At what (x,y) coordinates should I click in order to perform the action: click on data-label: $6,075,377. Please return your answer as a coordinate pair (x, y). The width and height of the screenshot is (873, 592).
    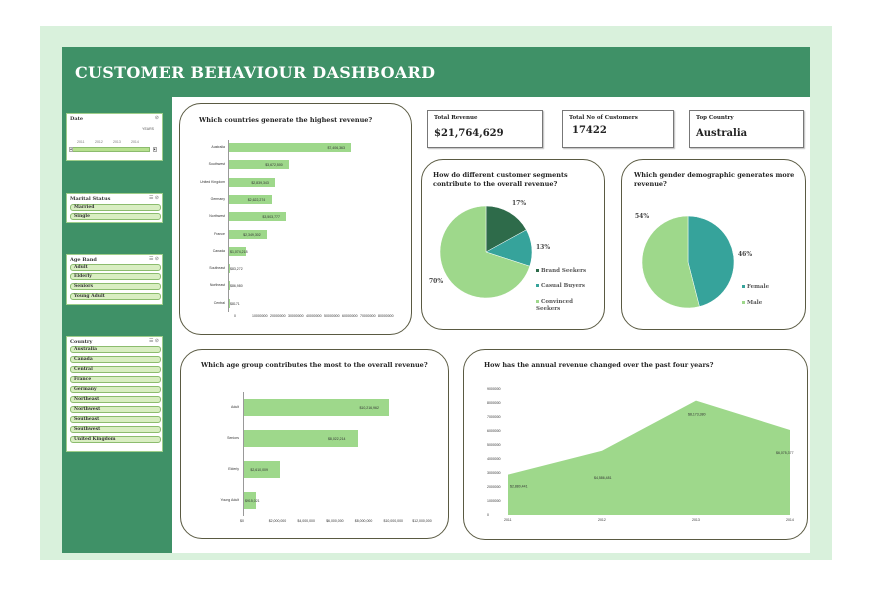
    Looking at the image, I should click on (785, 453).